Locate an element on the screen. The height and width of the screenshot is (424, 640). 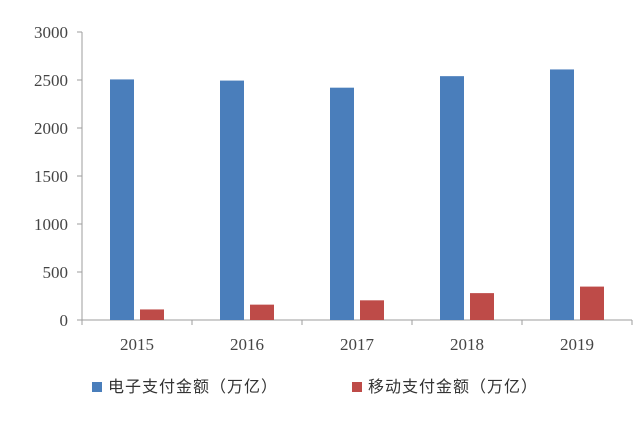
mobile-payment-bar-2019 is located at coordinates (592, 303).